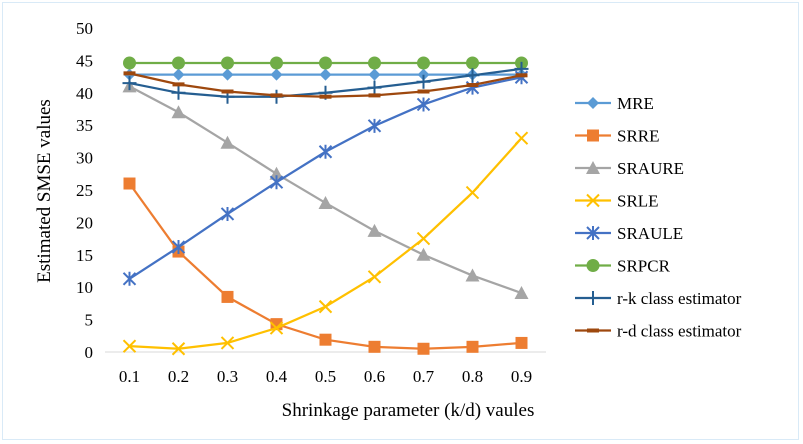 The width and height of the screenshot is (803, 444). I want to click on legend-label: SRPCR, so click(644, 266).